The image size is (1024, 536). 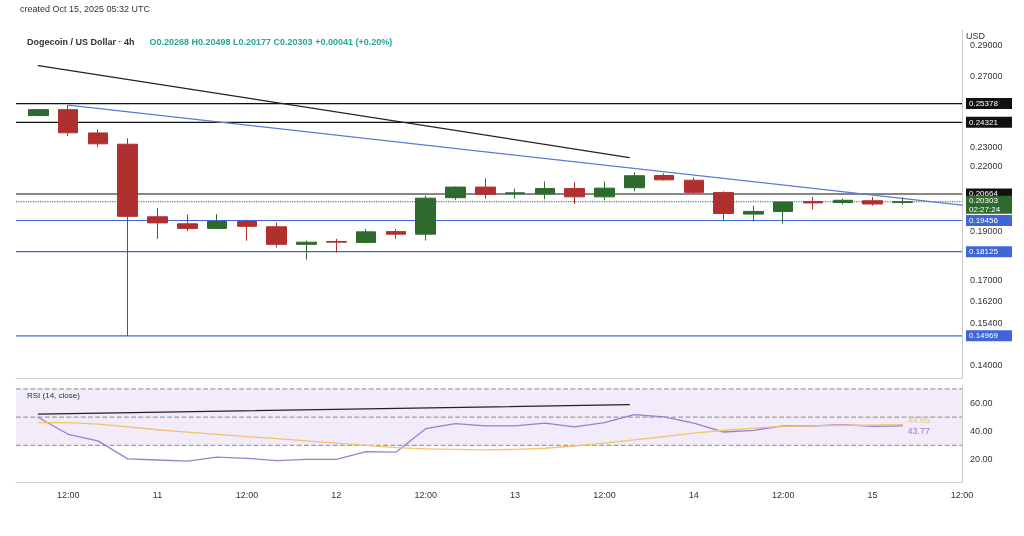 What do you see at coordinates (271, 42) in the screenshot?
I see `text: O0.20268 H0.20498 L0.20177 C0.20303 +0.00041 (+0.20%)` at bounding box center [271, 42].